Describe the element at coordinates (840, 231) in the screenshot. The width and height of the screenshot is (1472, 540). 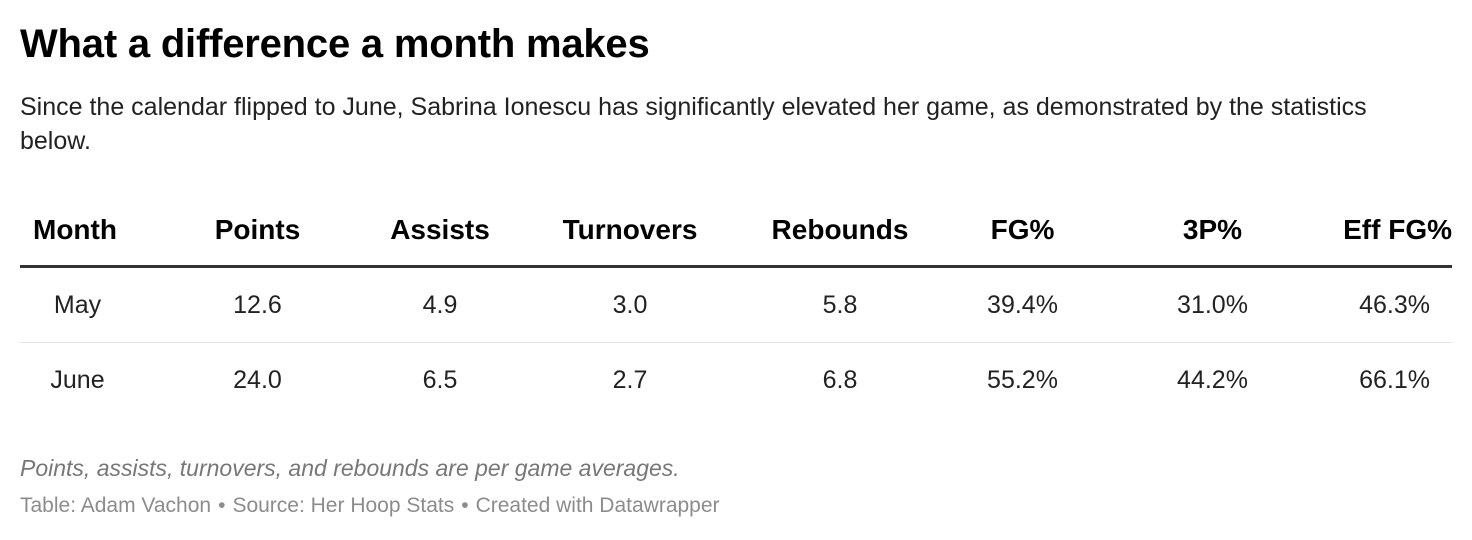
I see `column-header-rebounds: Rebounds` at that location.